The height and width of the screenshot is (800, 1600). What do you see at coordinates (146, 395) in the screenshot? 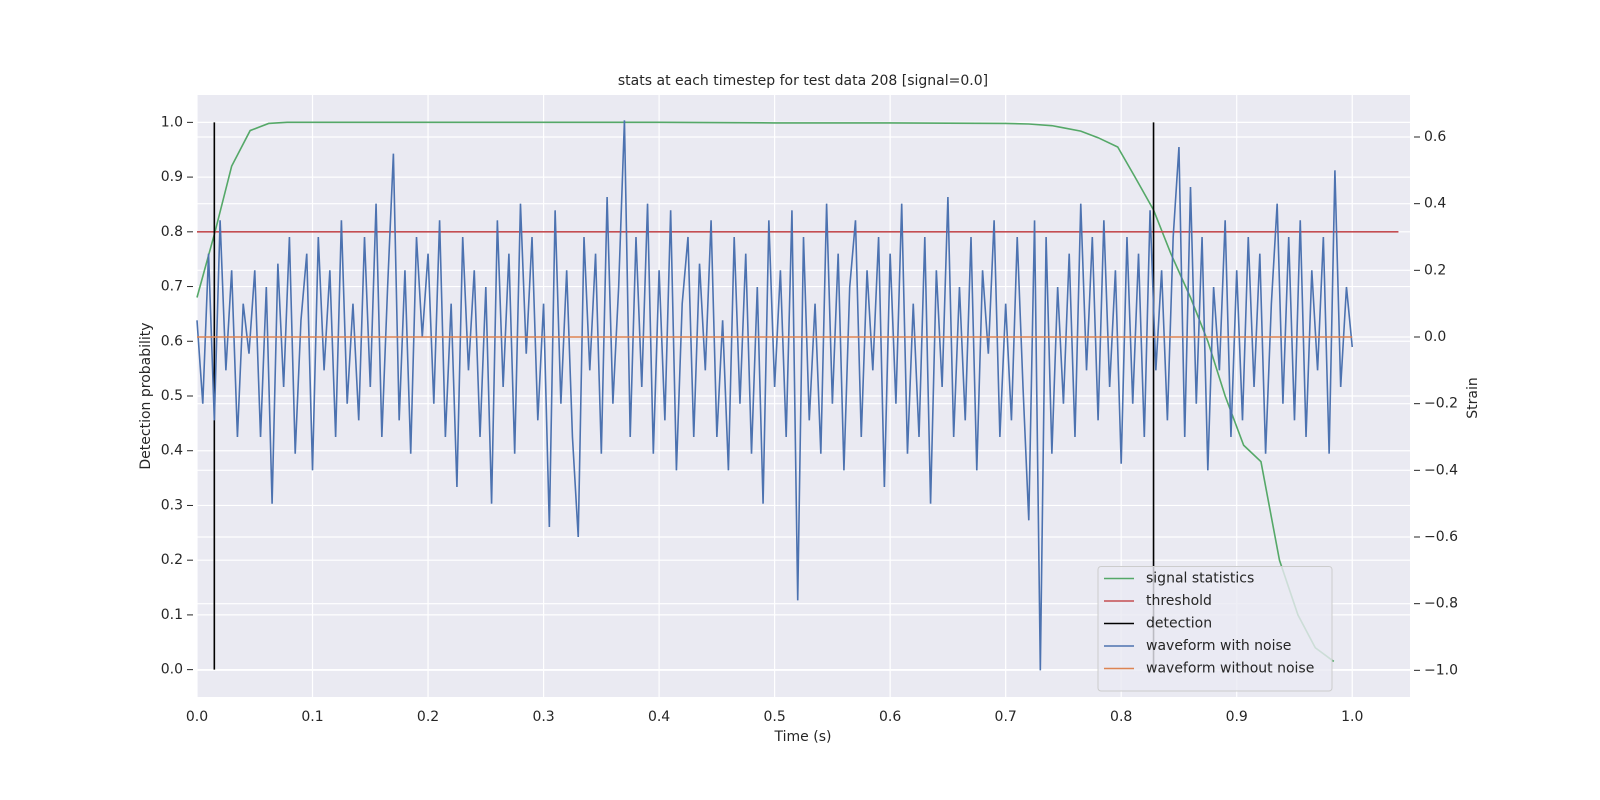
I see `y-axis-label: Detection probability` at bounding box center [146, 395].